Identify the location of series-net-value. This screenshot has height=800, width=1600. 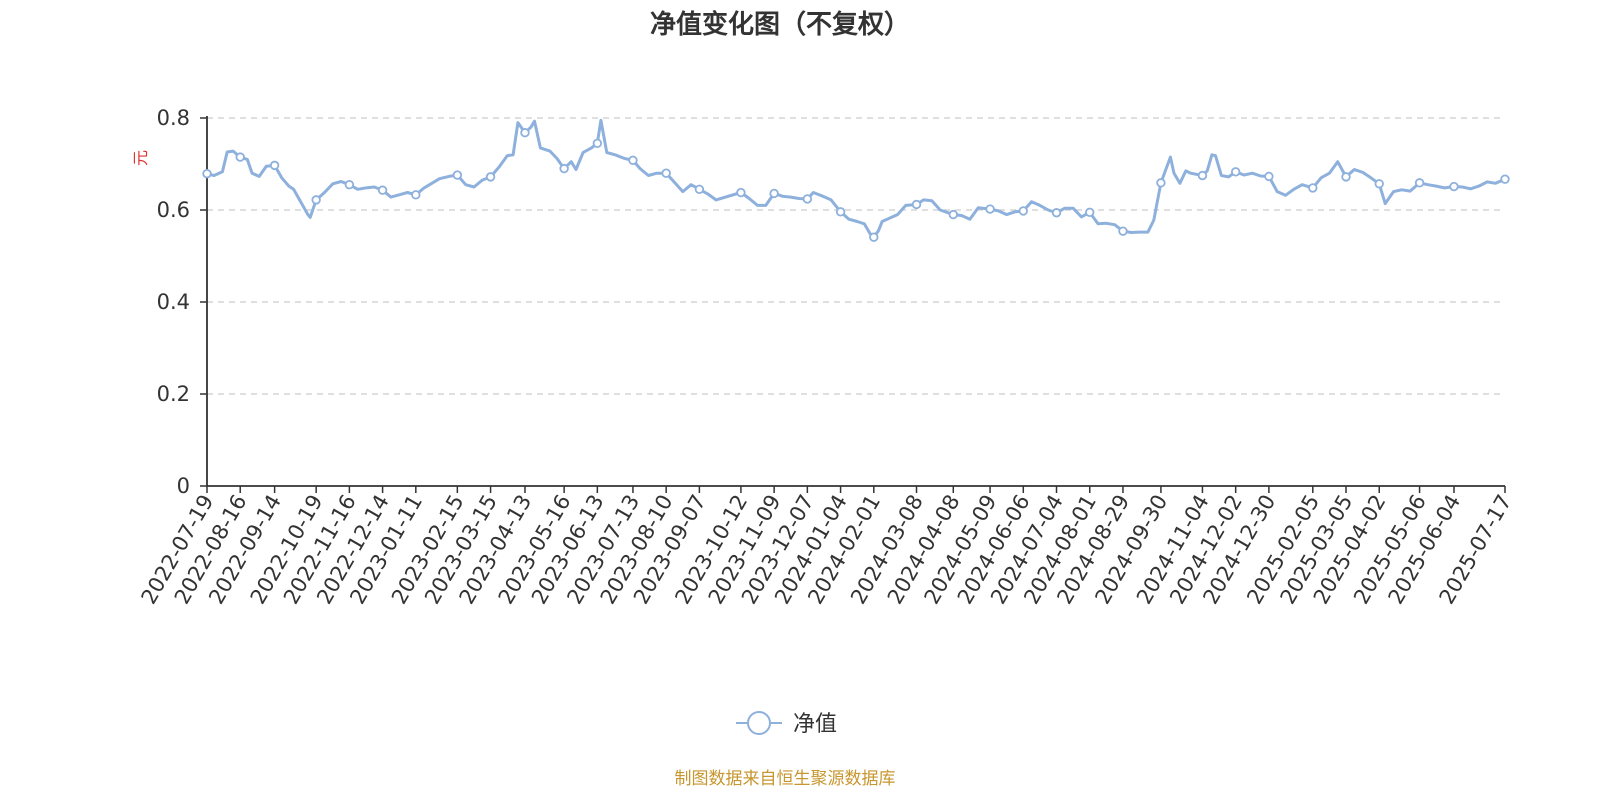
(856, 180).